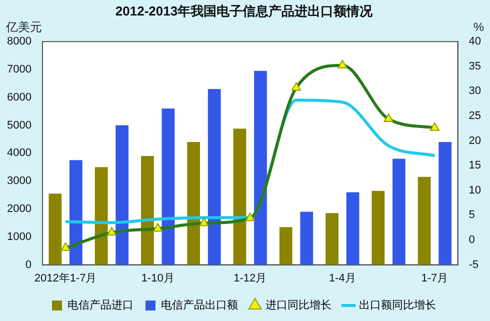 This screenshot has width=490, height=321. What do you see at coordinates (475, 140) in the screenshot?
I see `y2-tick-label: 20` at bounding box center [475, 140].